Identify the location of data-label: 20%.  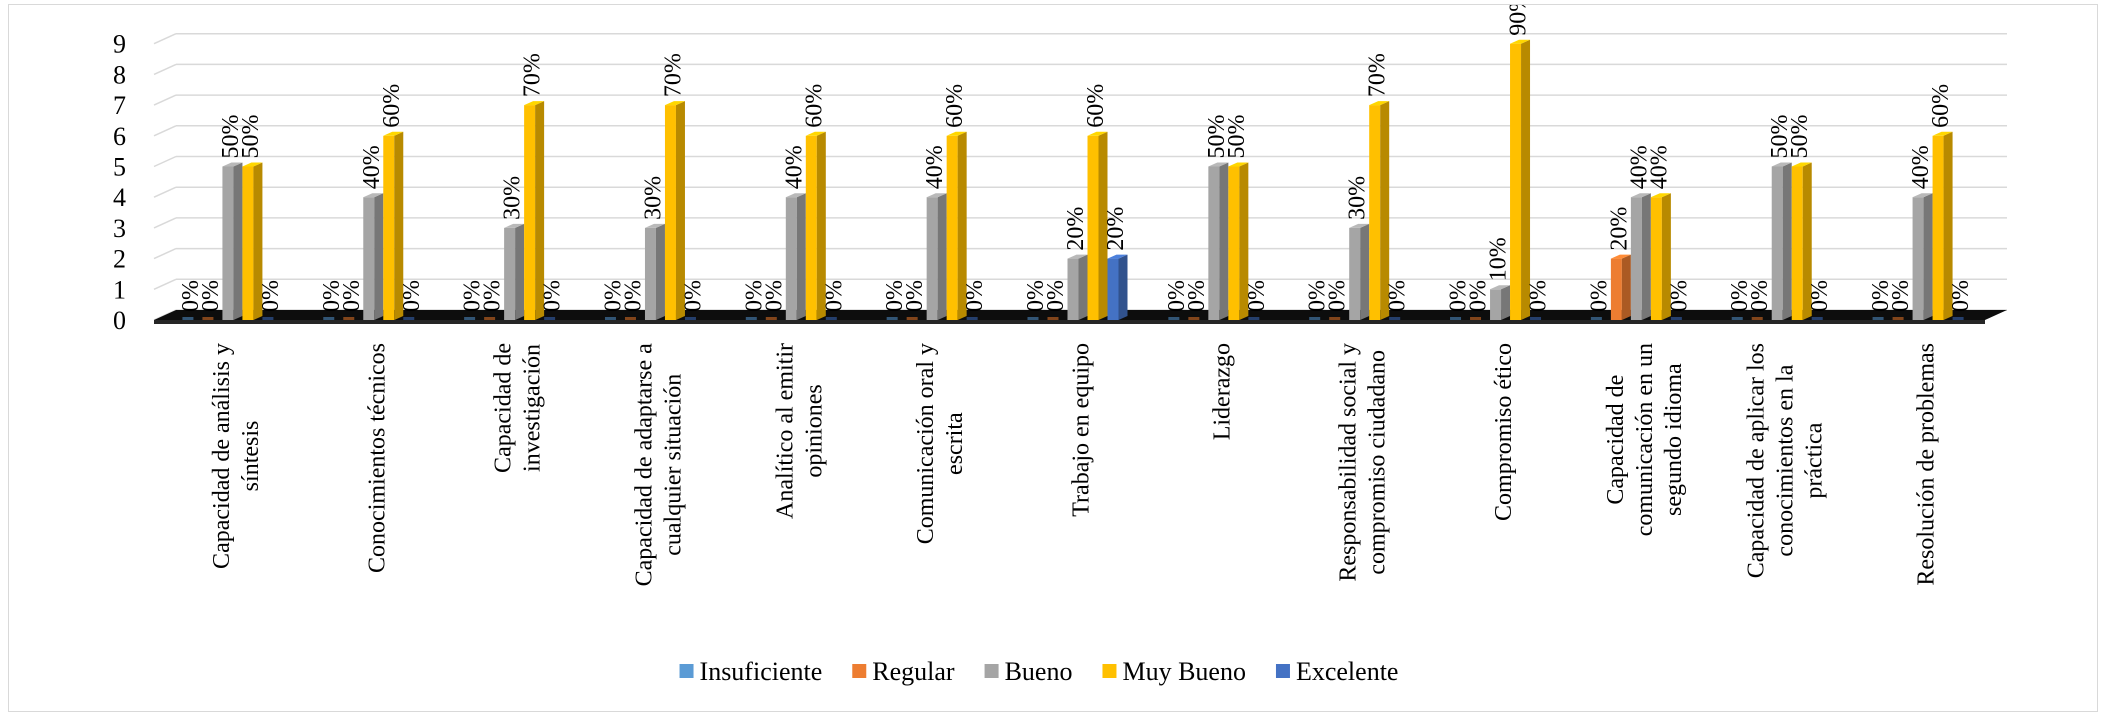
(1116, 229).